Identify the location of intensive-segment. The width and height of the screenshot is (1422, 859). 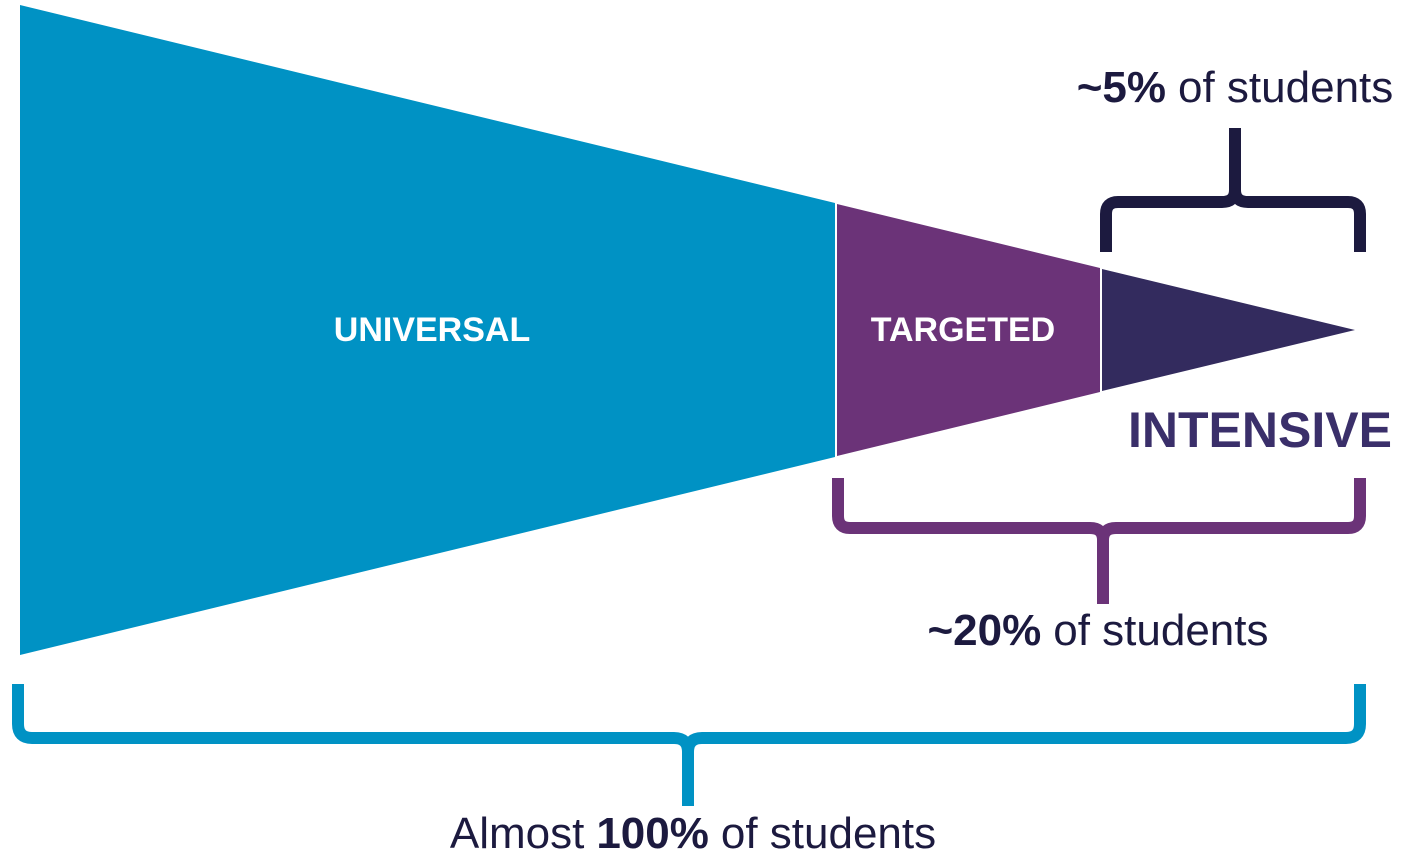
(1228, 330).